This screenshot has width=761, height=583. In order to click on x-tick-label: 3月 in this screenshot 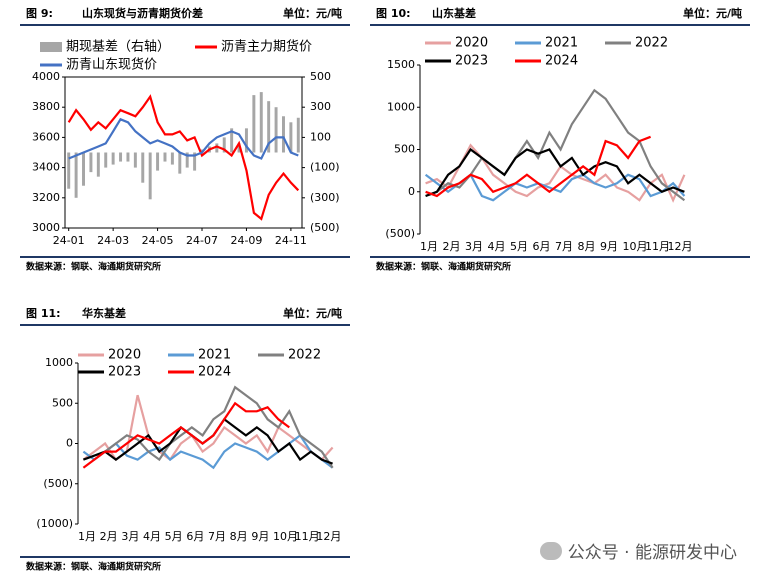, I will do `click(474, 246)`.